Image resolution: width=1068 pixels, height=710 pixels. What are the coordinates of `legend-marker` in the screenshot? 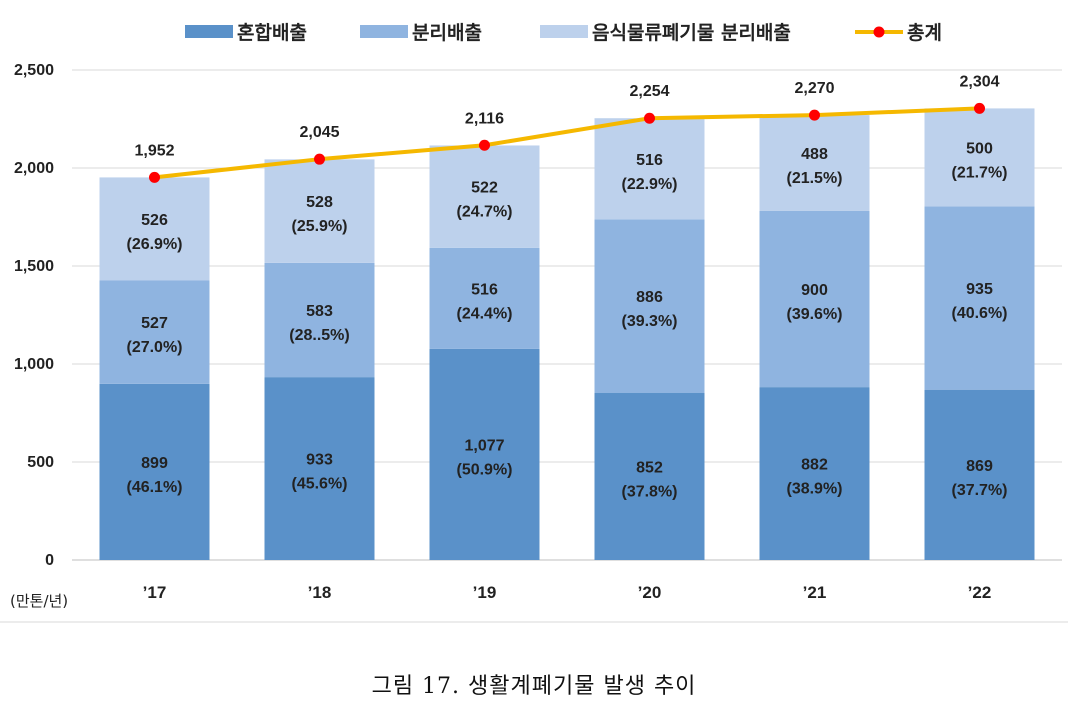 It's located at (879, 32).